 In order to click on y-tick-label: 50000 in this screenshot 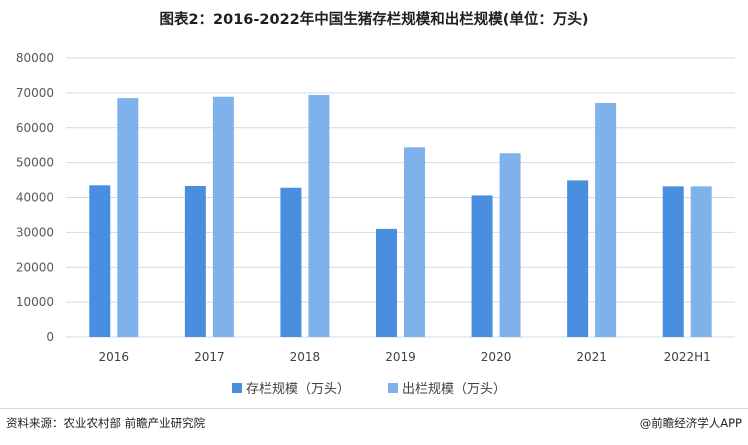, I will do `click(35, 163)`.